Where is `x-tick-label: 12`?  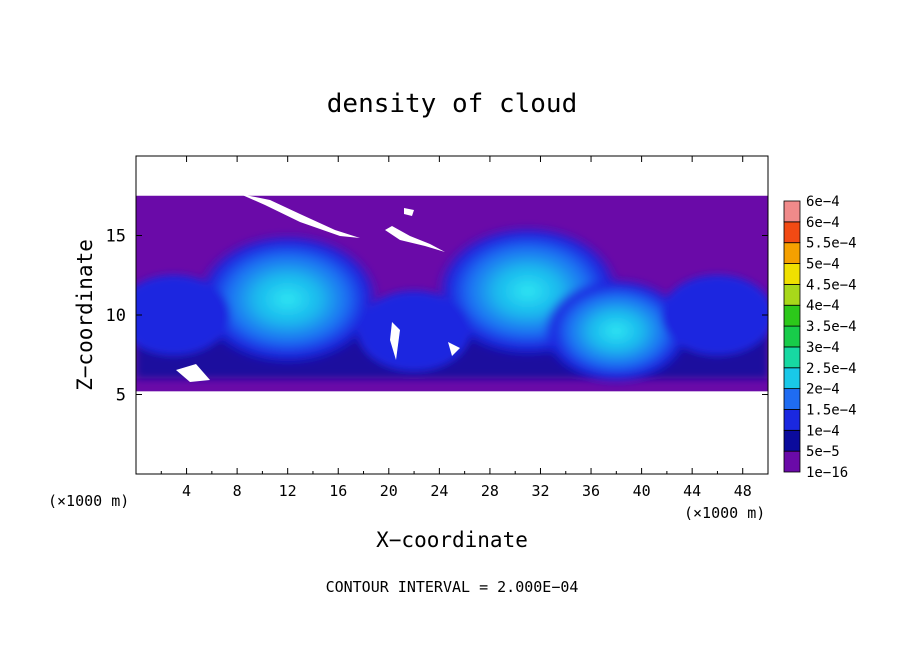 x-tick-label: 12 is located at coordinates (288, 491).